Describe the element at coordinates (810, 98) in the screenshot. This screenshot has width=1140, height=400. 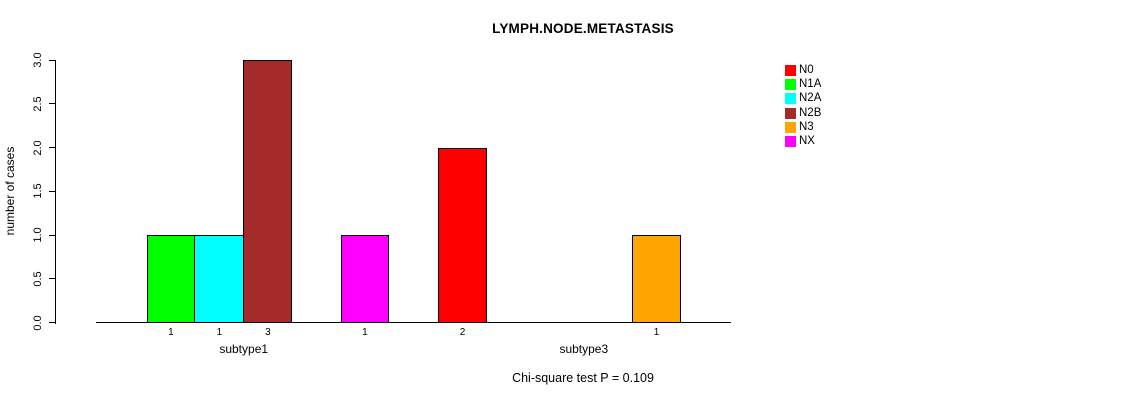
I see `legend-label-N2A: N2A` at that location.